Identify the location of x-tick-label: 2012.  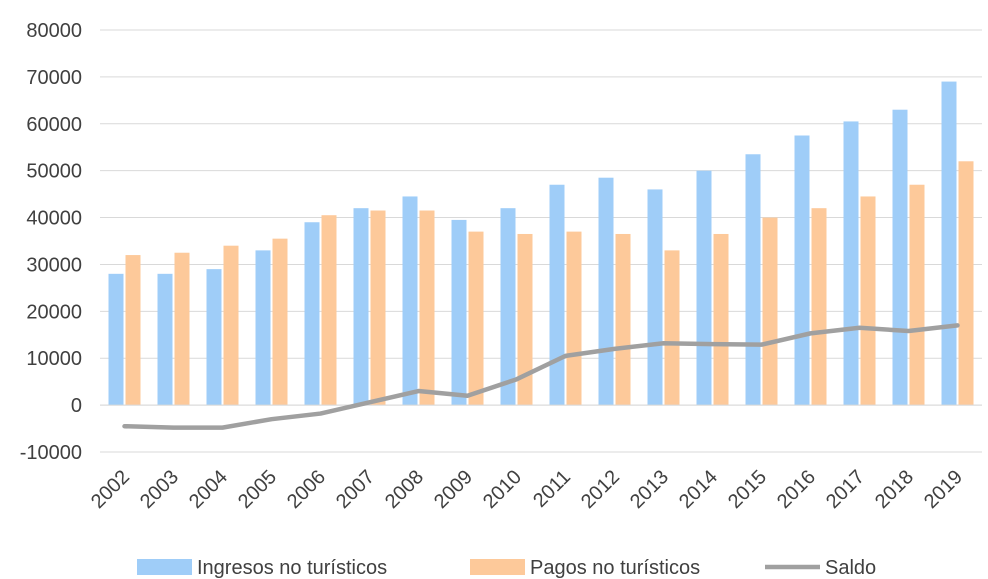
(600, 489).